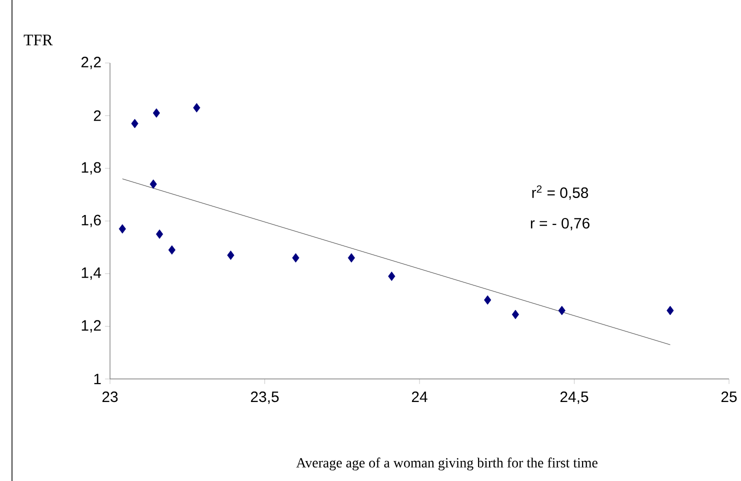  What do you see at coordinates (447, 464) in the screenshot?
I see `x-axis-title: Average age of a woman giving birth for the first time` at bounding box center [447, 464].